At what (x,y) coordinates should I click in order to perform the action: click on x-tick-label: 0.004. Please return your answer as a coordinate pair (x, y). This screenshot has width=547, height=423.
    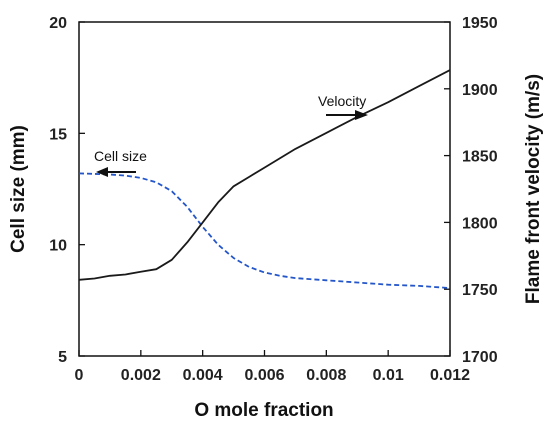
    Looking at the image, I should click on (203, 375).